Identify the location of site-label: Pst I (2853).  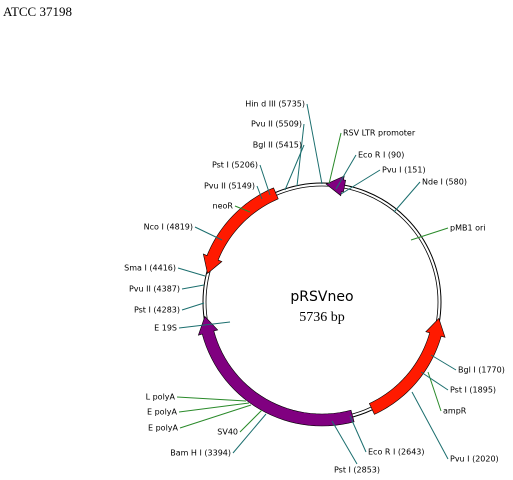
(357, 470).